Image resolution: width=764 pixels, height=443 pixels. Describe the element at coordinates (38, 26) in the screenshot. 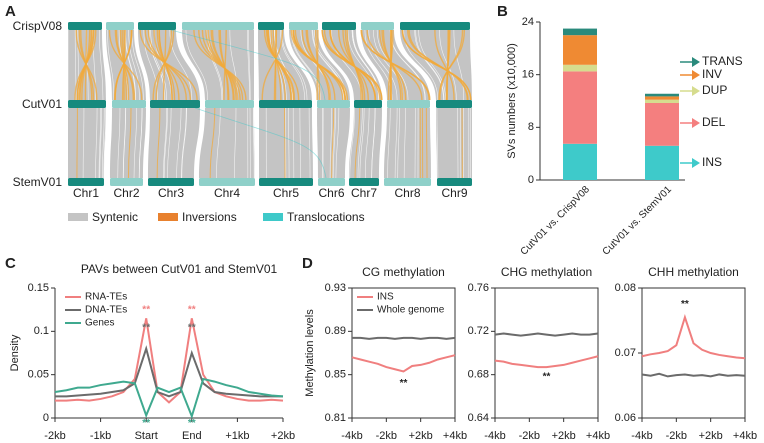

I see `genome-label: CrispV08` at that location.